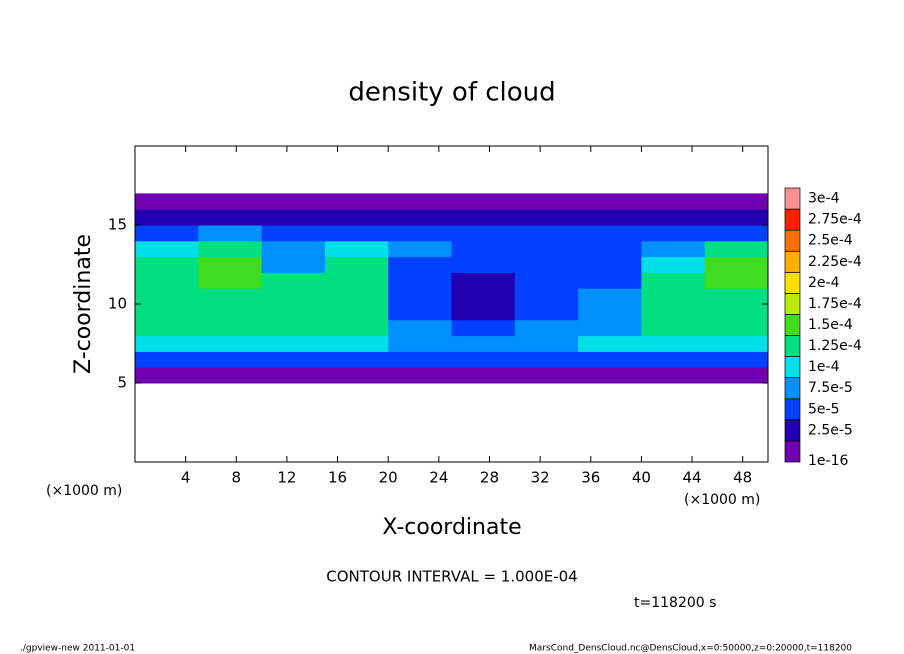 This screenshot has width=904, height=654. What do you see at coordinates (742, 478) in the screenshot?
I see `x-tick-label: 48` at bounding box center [742, 478].